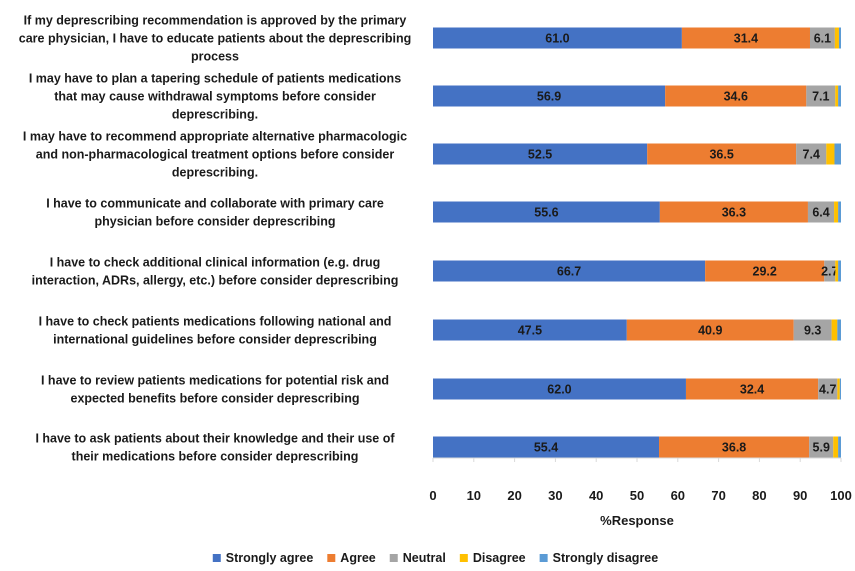 The height and width of the screenshot is (571, 855). What do you see at coordinates (357, 558) in the screenshot?
I see `legend-label: Agree` at bounding box center [357, 558].